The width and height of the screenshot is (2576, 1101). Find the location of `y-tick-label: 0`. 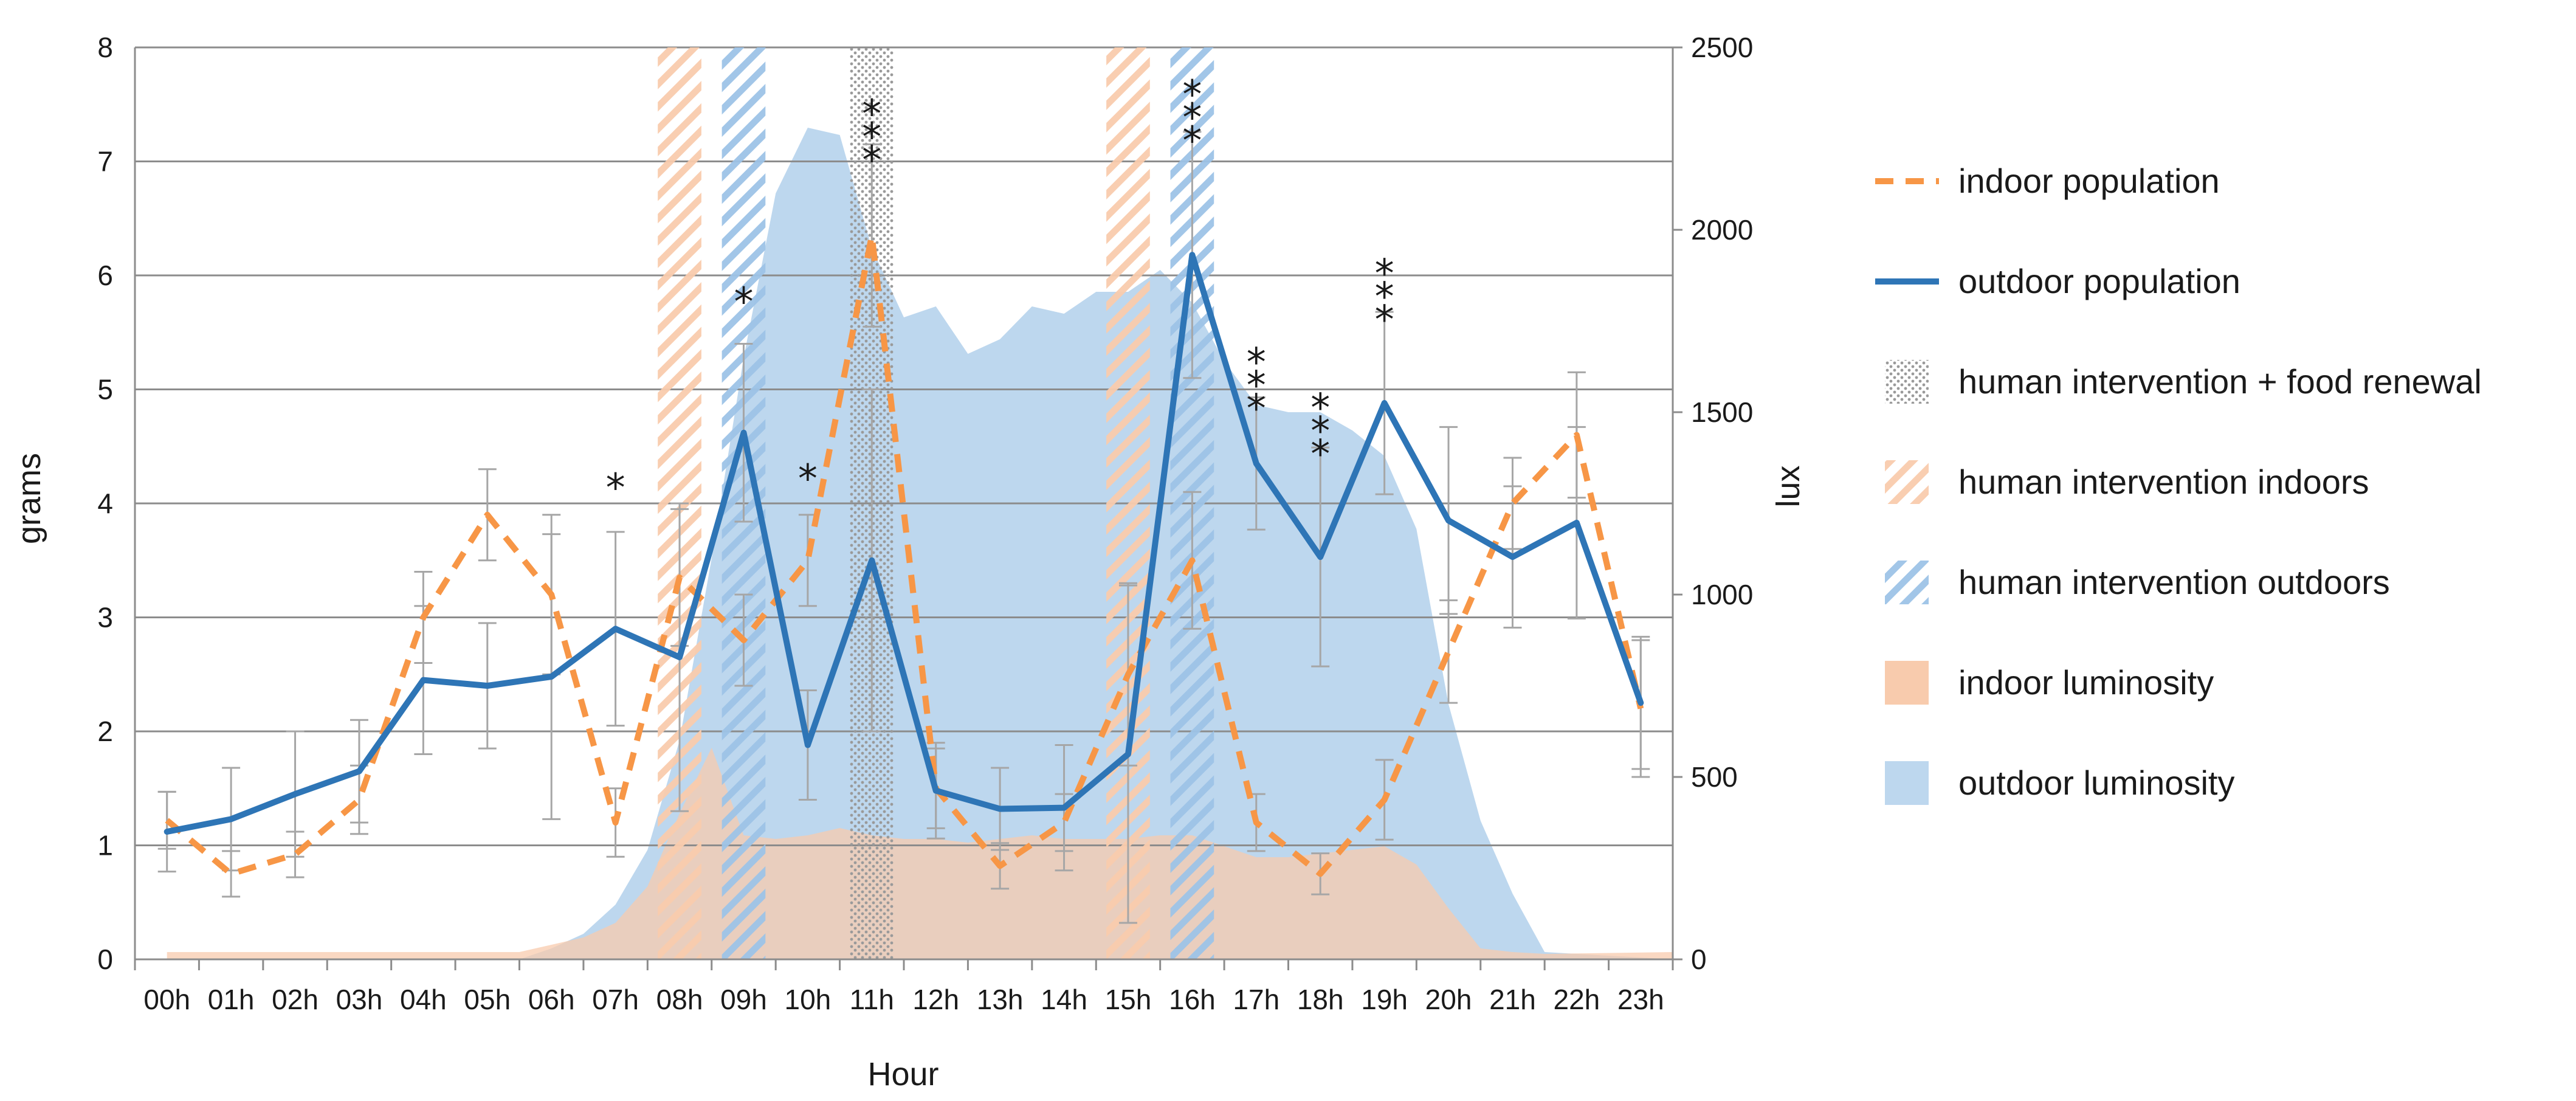

y-tick-label: 0 is located at coordinates (105, 959).